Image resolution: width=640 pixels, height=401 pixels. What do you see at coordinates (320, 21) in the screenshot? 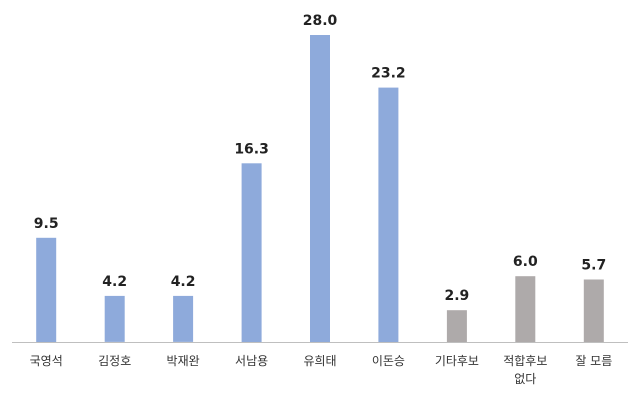
I see `value-label-4: 28.0` at bounding box center [320, 21].